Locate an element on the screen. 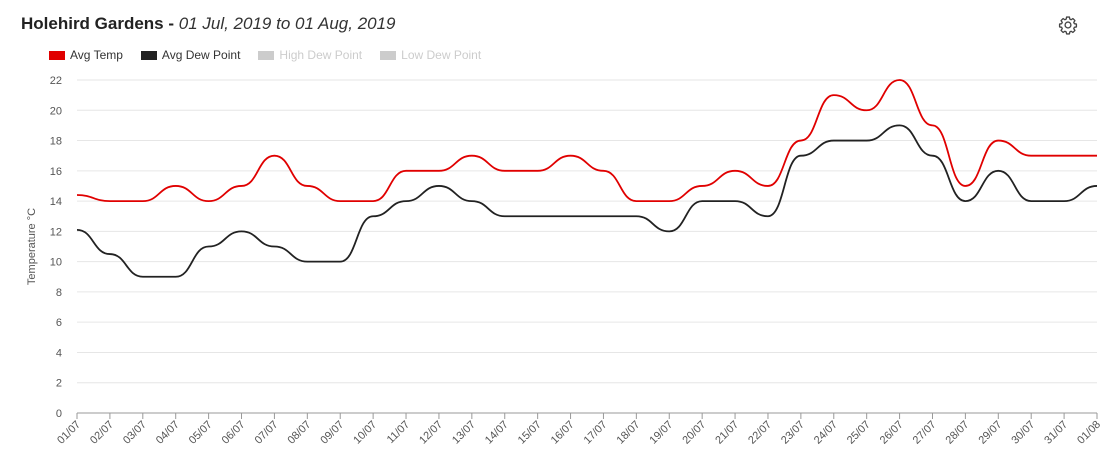 The height and width of the screenshot is (475, 1116). x-tick-label: 18/07 is located at coordinates (629, 433).